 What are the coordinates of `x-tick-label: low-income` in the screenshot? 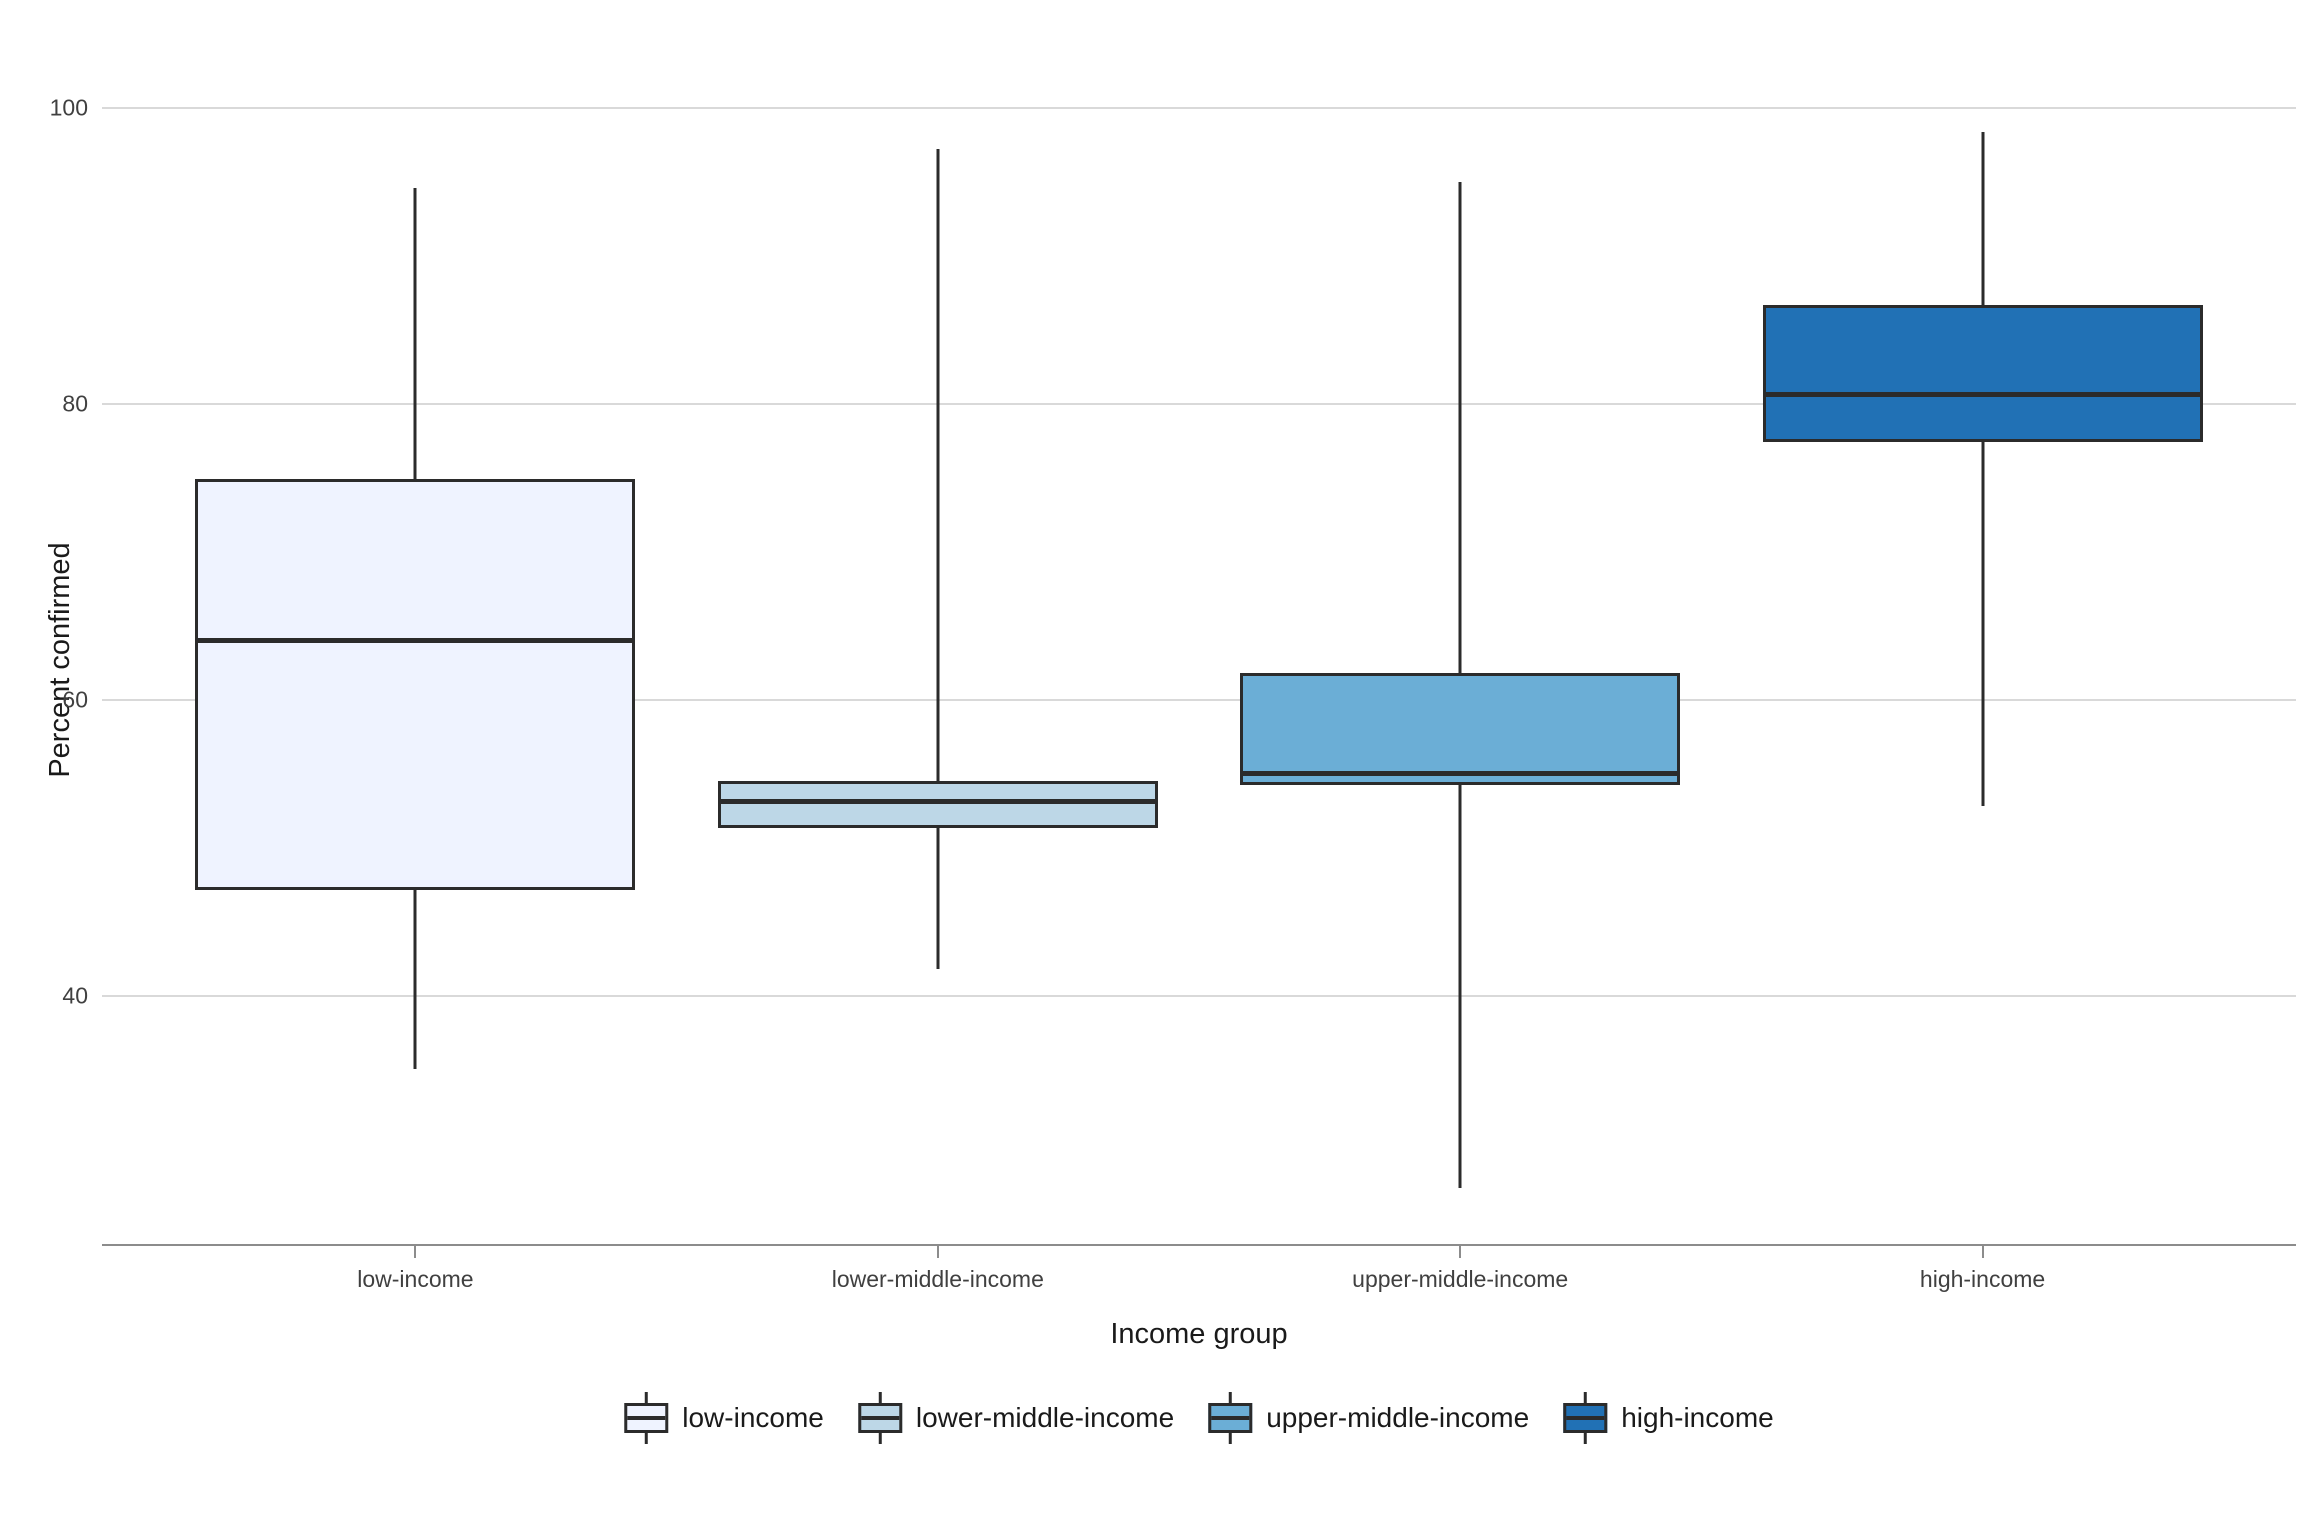 It's located at (415, 1279).